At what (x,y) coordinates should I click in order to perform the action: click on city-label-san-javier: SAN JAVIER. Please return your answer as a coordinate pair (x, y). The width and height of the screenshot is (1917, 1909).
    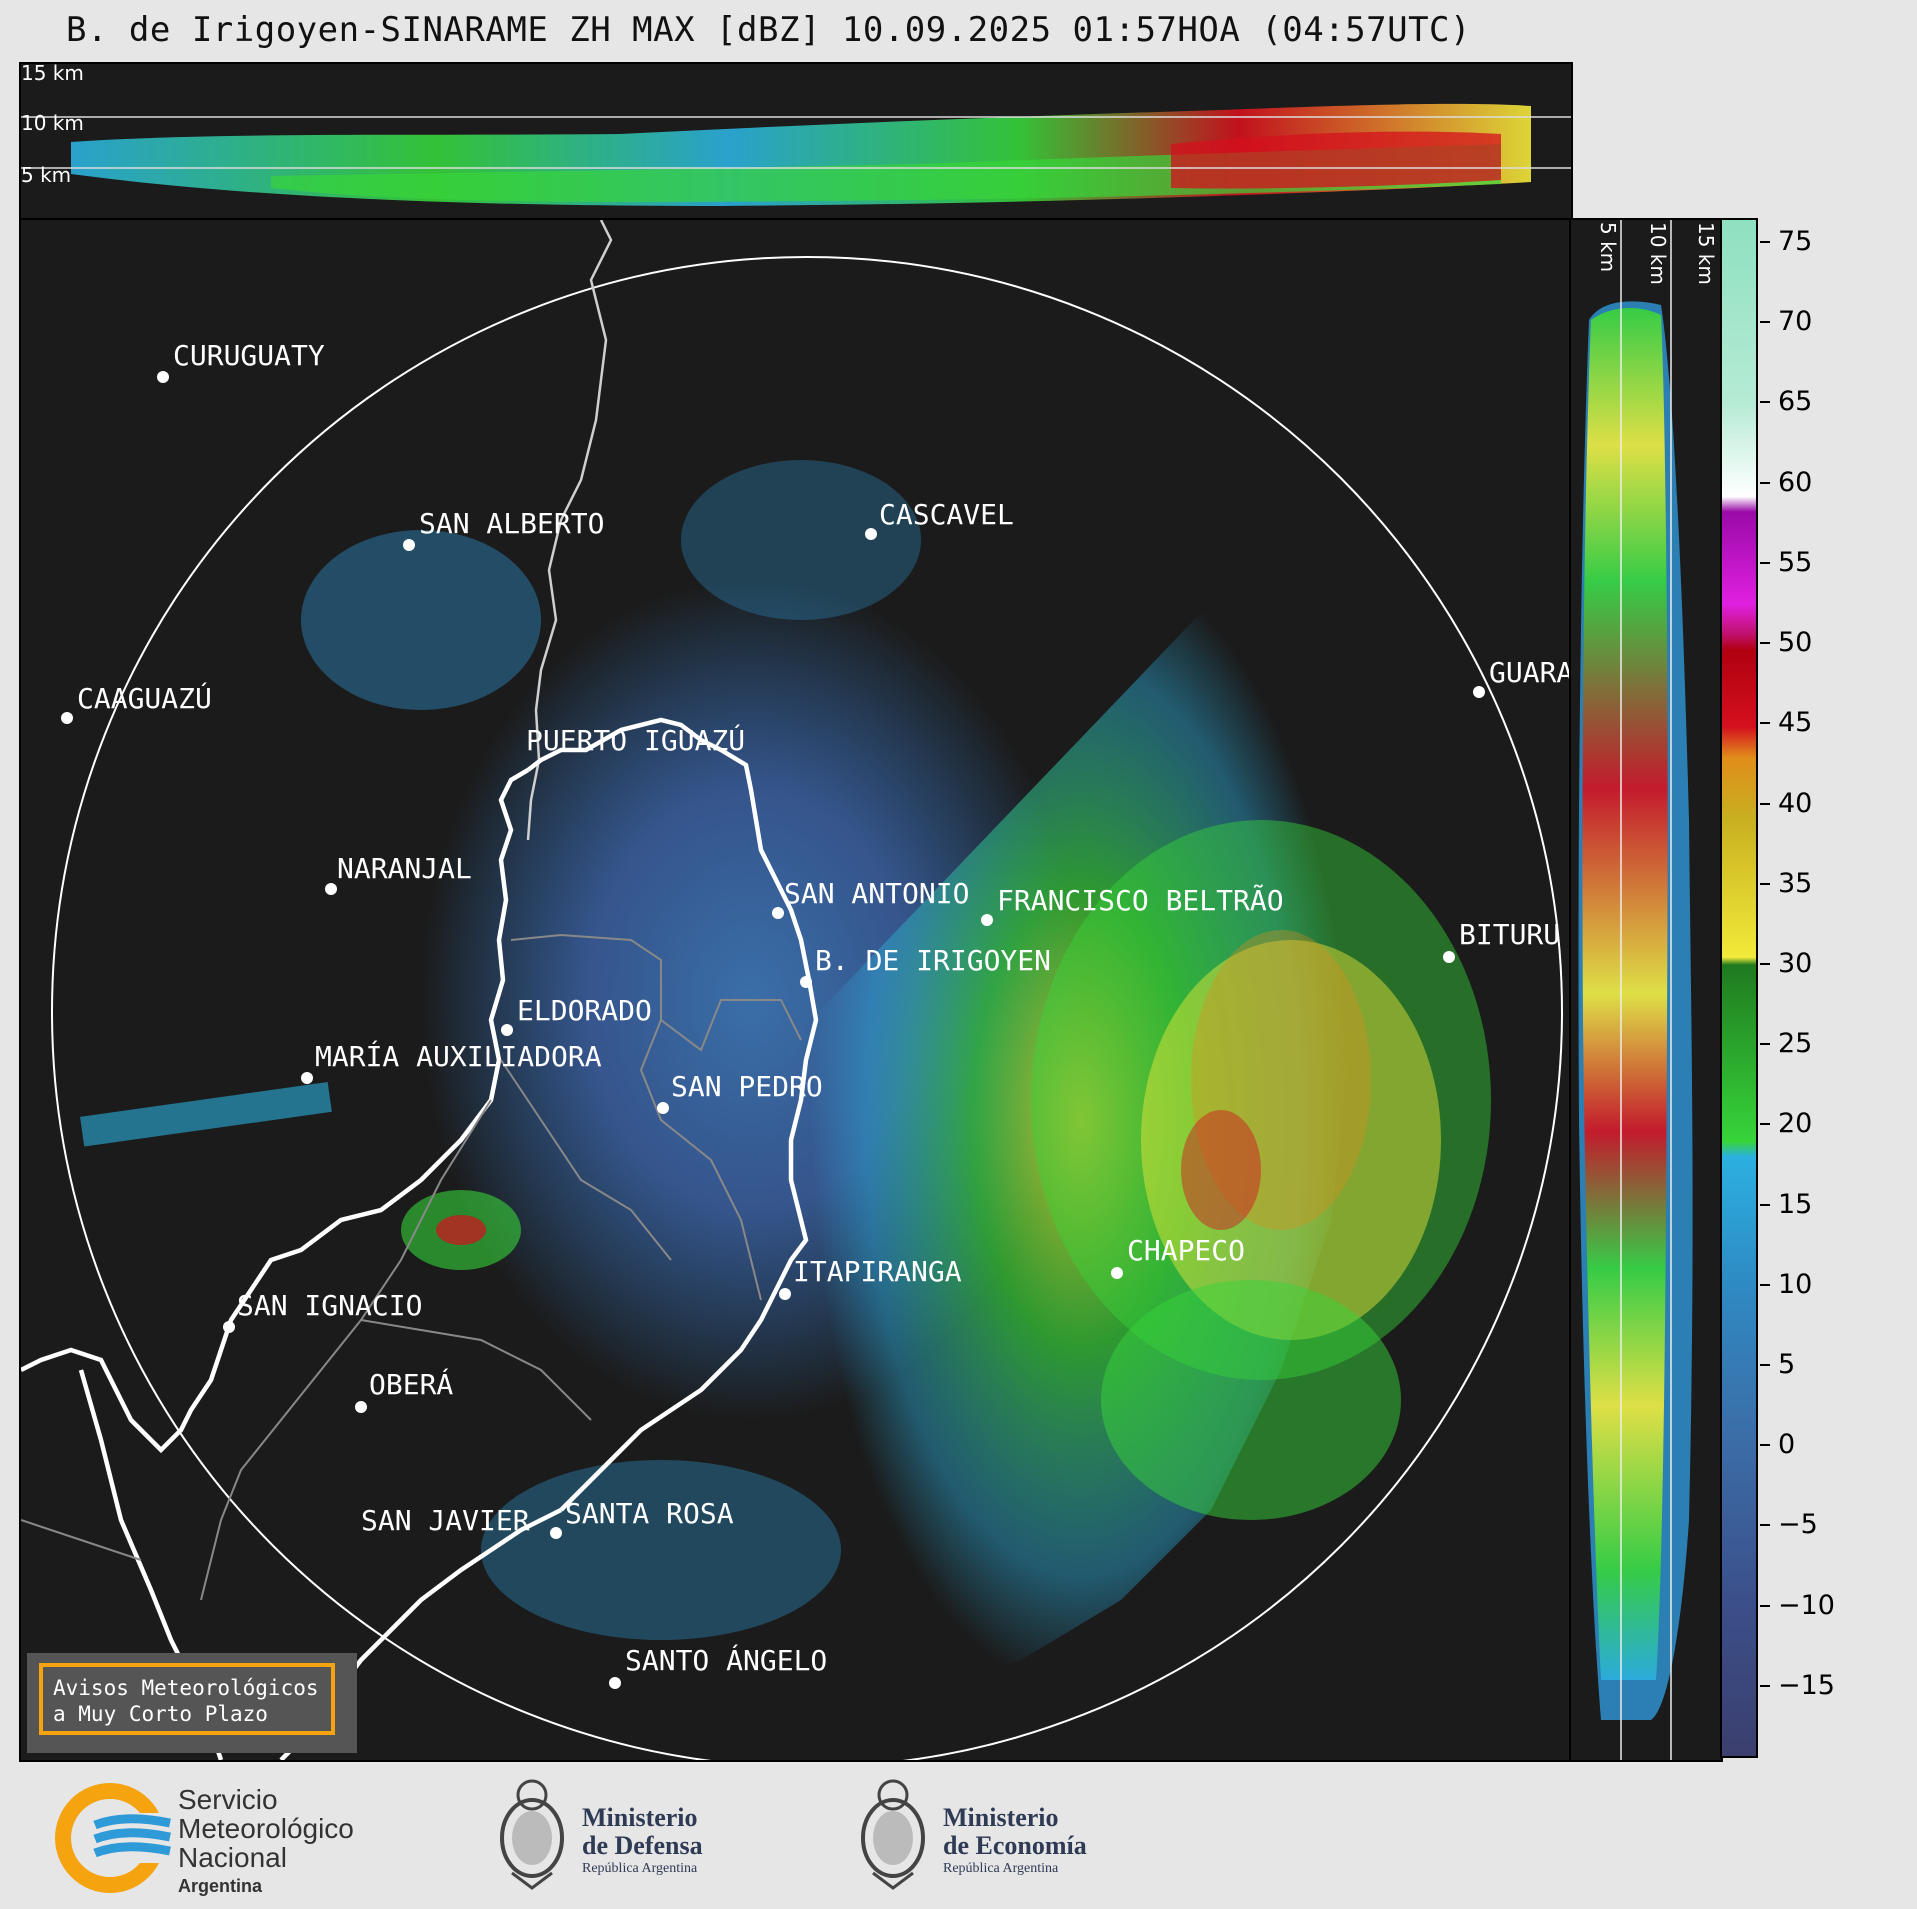
    Looking at the image, I should click on (445, 1520).